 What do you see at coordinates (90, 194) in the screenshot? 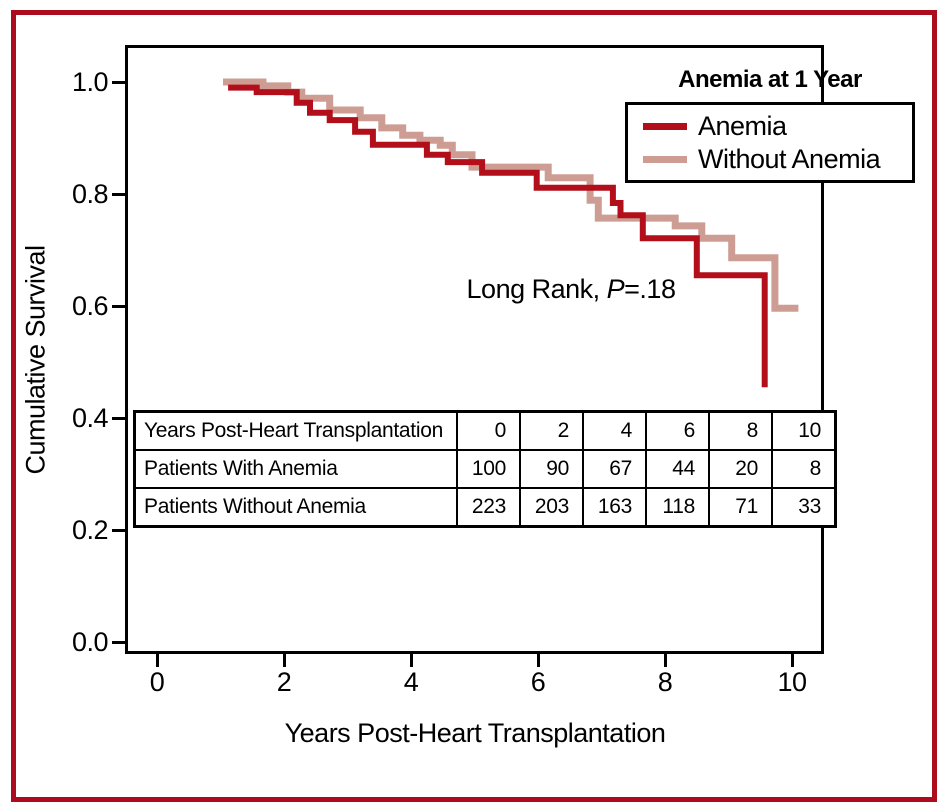
I see `y-tick-label: 0.8` at bounding box center [90, 194].